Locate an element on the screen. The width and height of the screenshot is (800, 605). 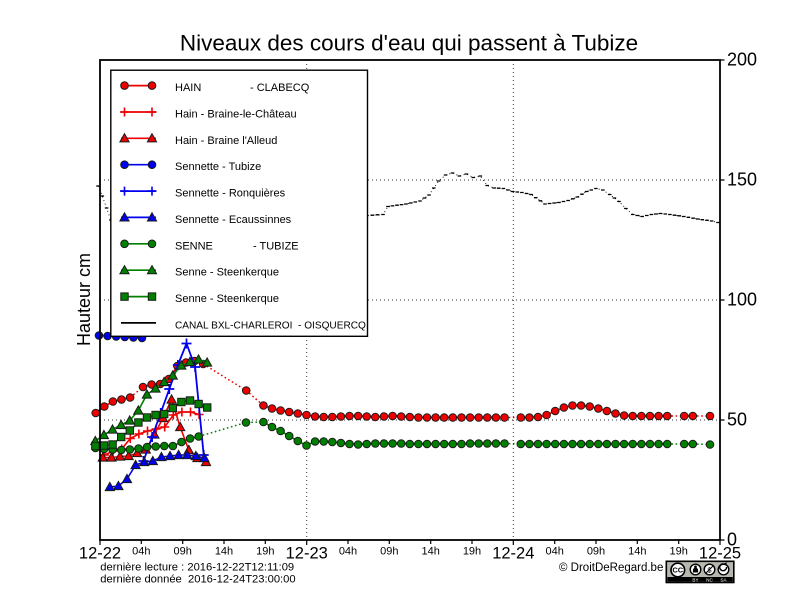
svg-text: 12-22 is located at coordinates (100, 553).